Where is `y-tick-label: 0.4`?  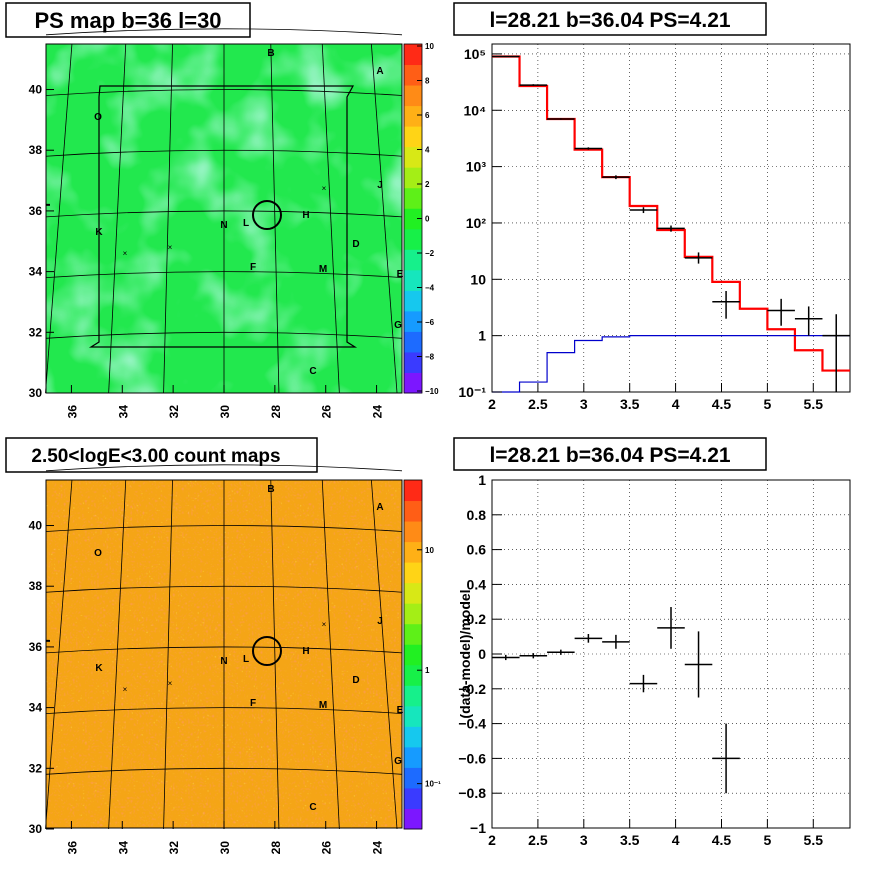
y-tick-label: 0.4 is located at coordinates (477, 584).